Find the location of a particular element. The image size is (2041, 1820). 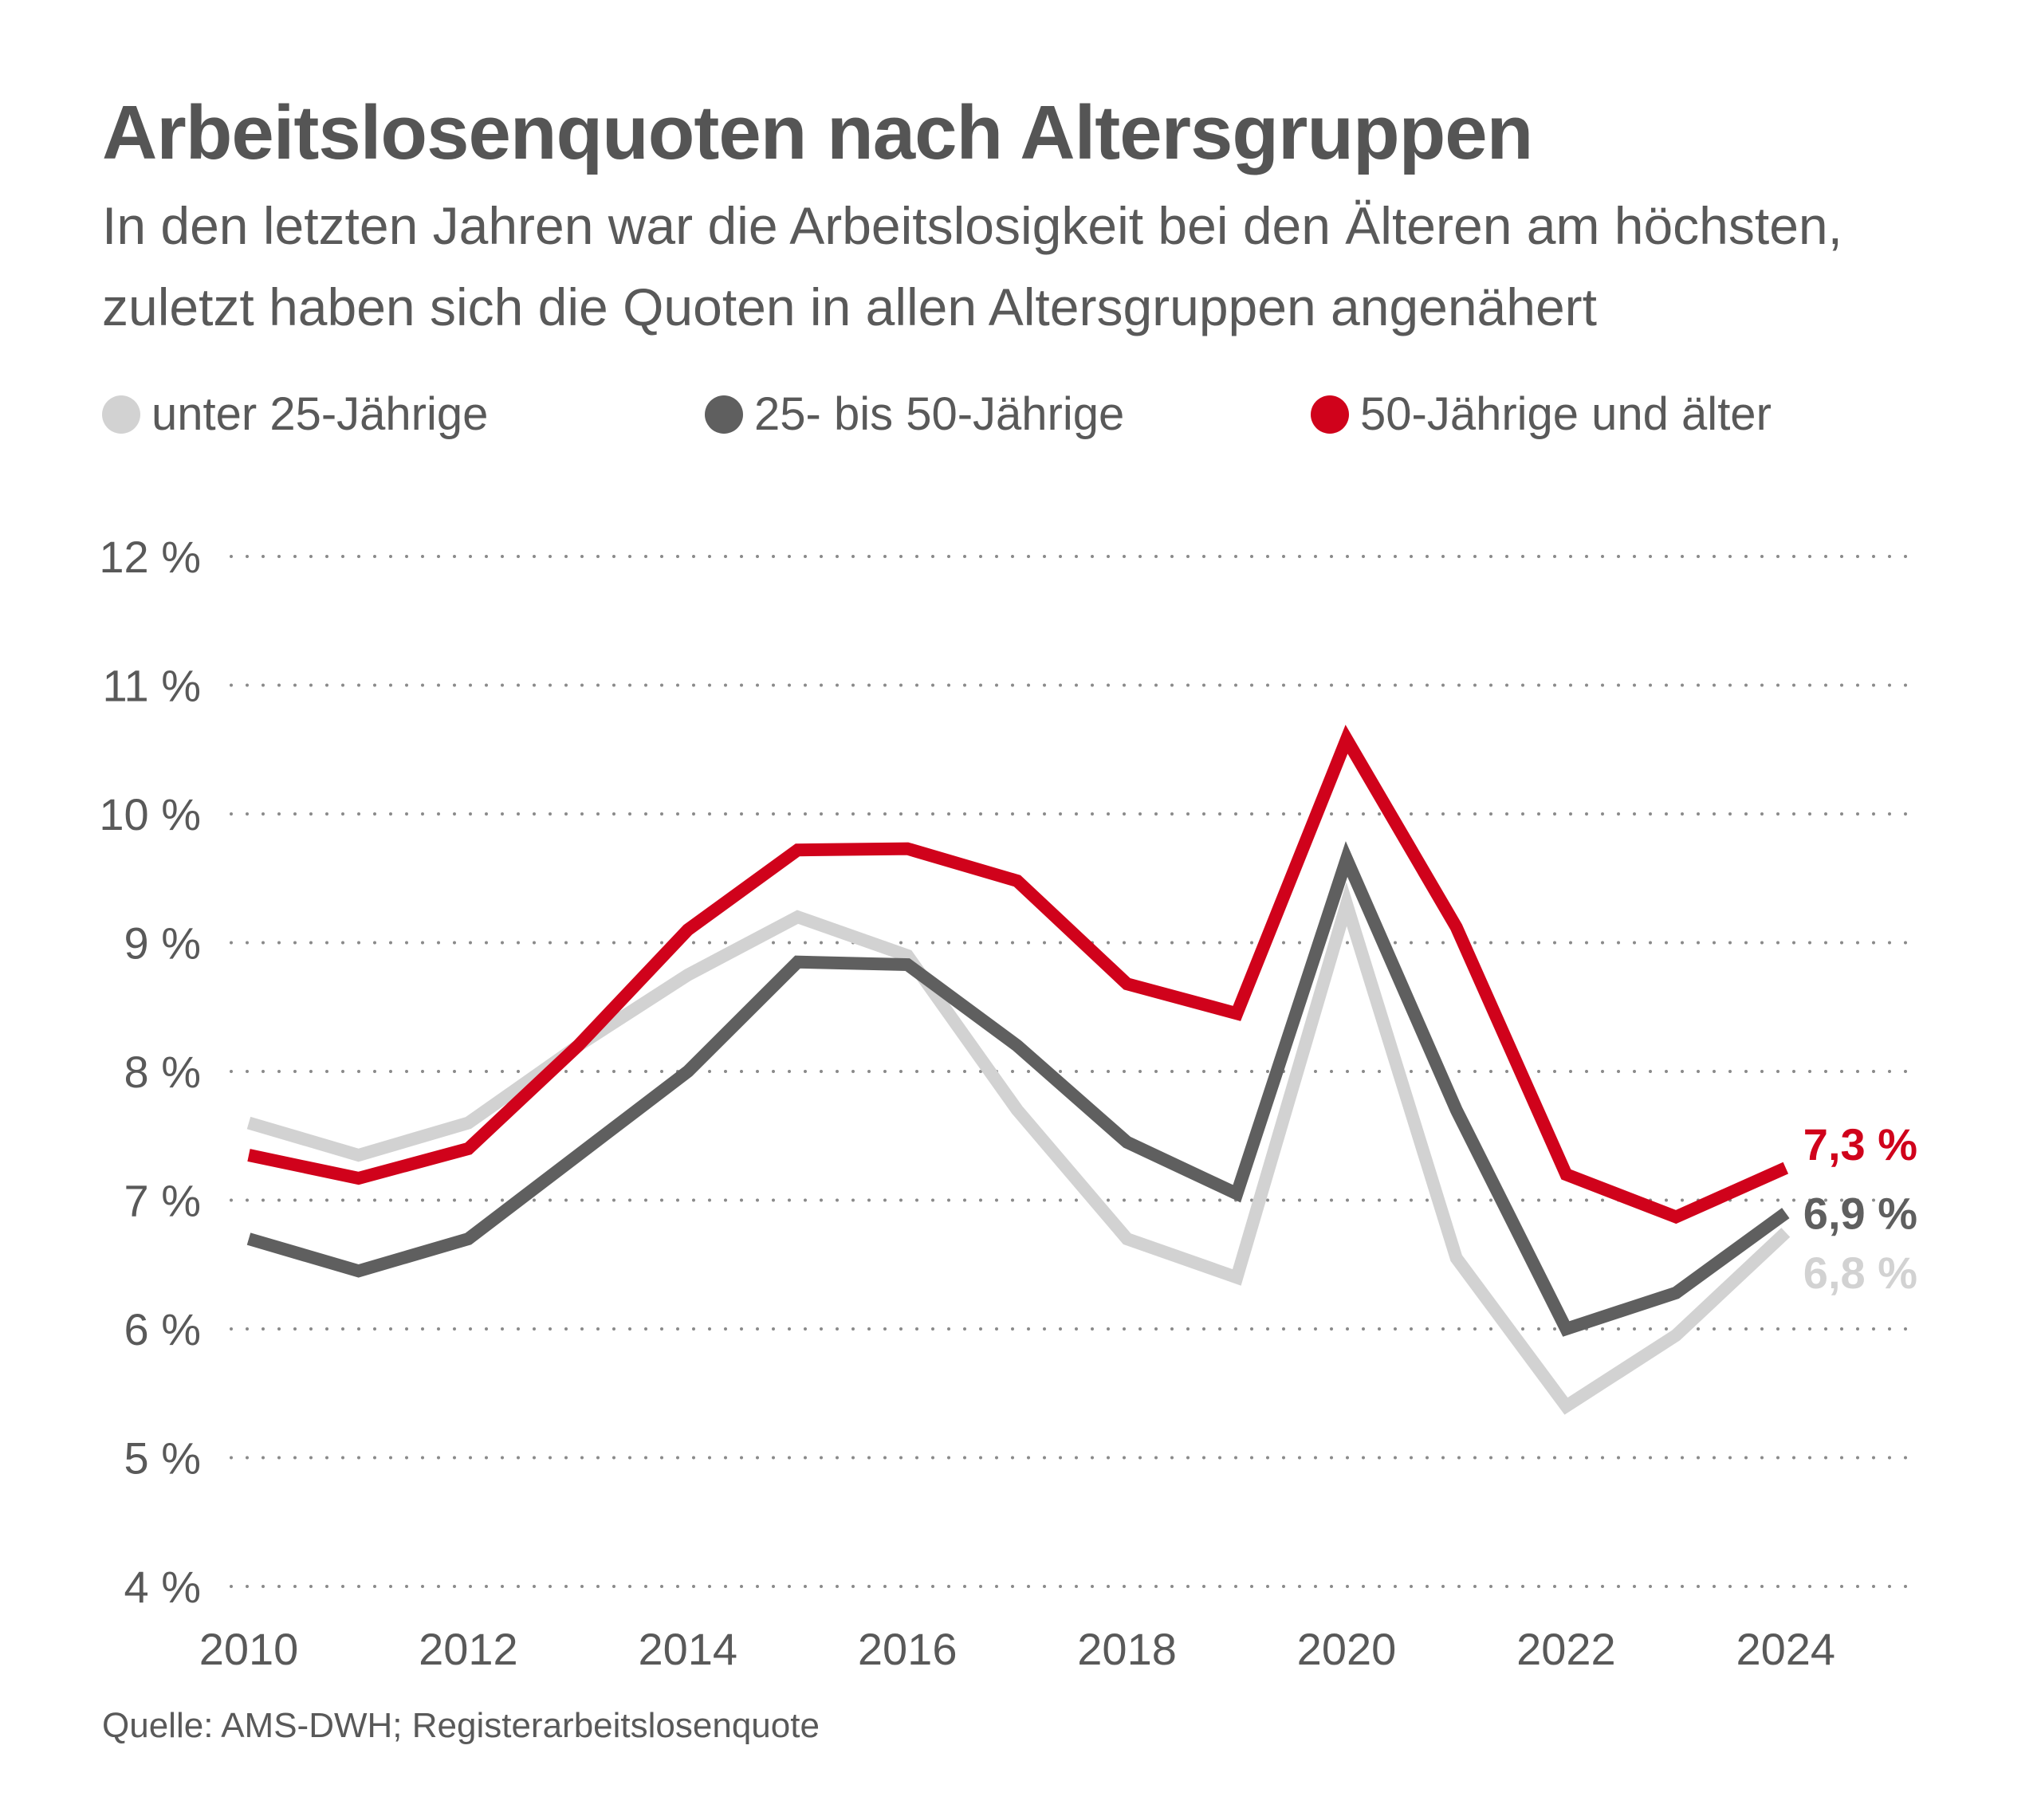

y-tick-label-4: 4 % is located at coordinates (163, 1587).